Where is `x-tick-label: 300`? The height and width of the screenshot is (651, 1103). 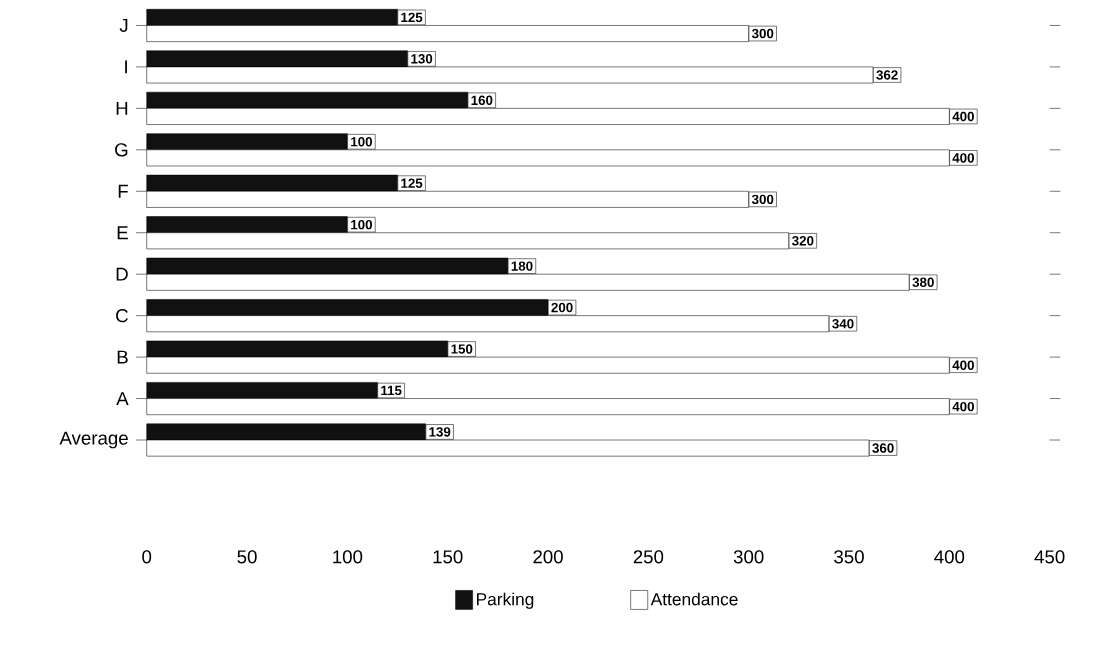 x-tick-label: 300 is located at coordinates (748, 557).